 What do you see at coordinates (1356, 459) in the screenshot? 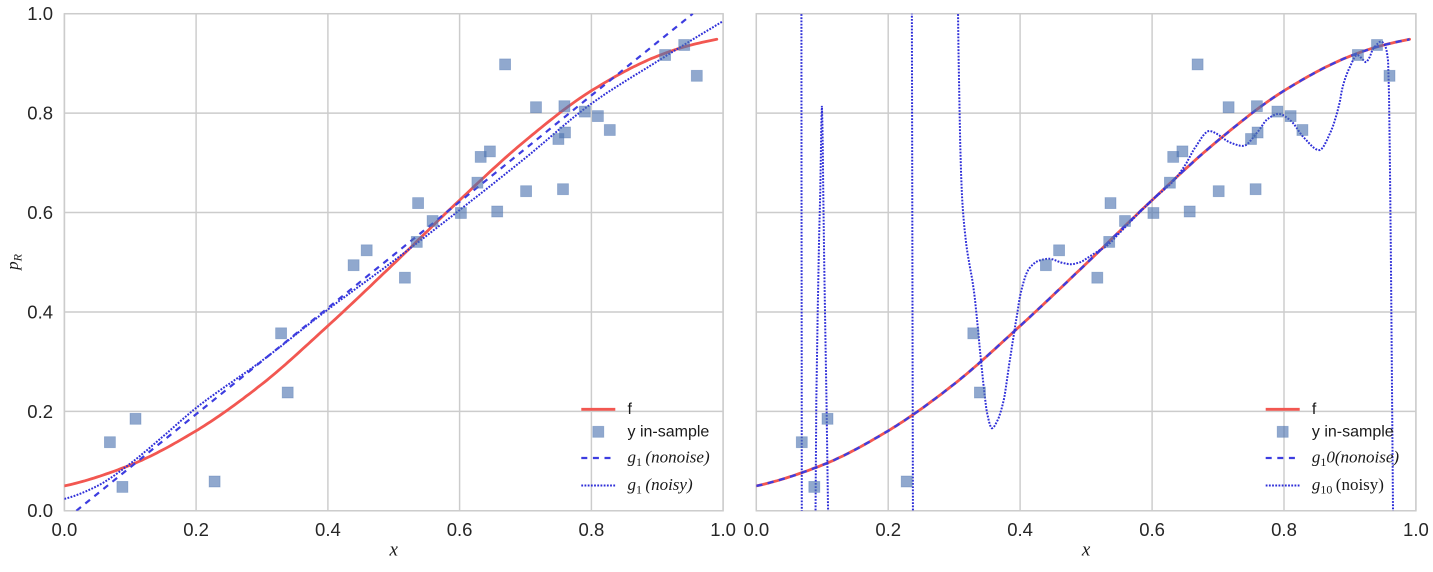
I see `svg-text: g10(nonoise)` at bounding box center [1356, 459].